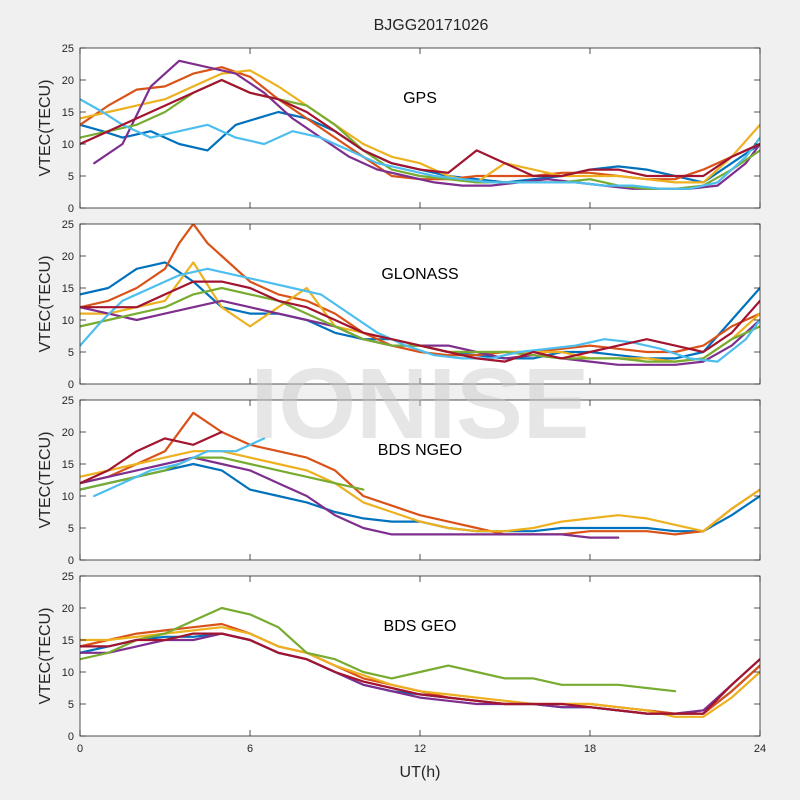 This screenshot has height=800, width=800. What do you see at coordinates (431, 25) in the screenshot?
I see `figure-title: BJGG20171026` at bounding box center [431, 25].